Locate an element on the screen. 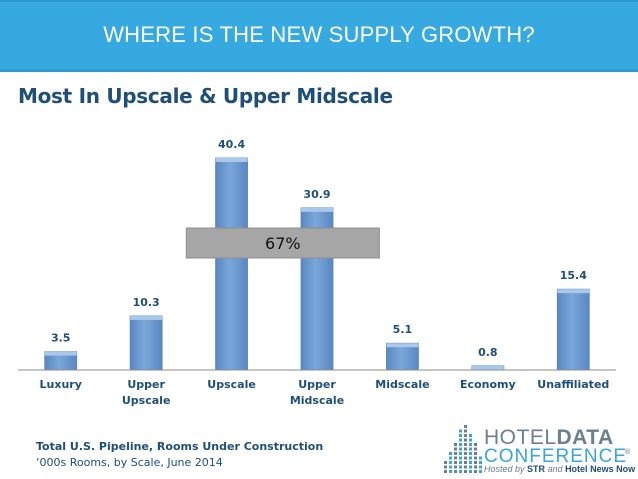  logo-wordmark: HOTELDATA is located at coordinates (549, 438).